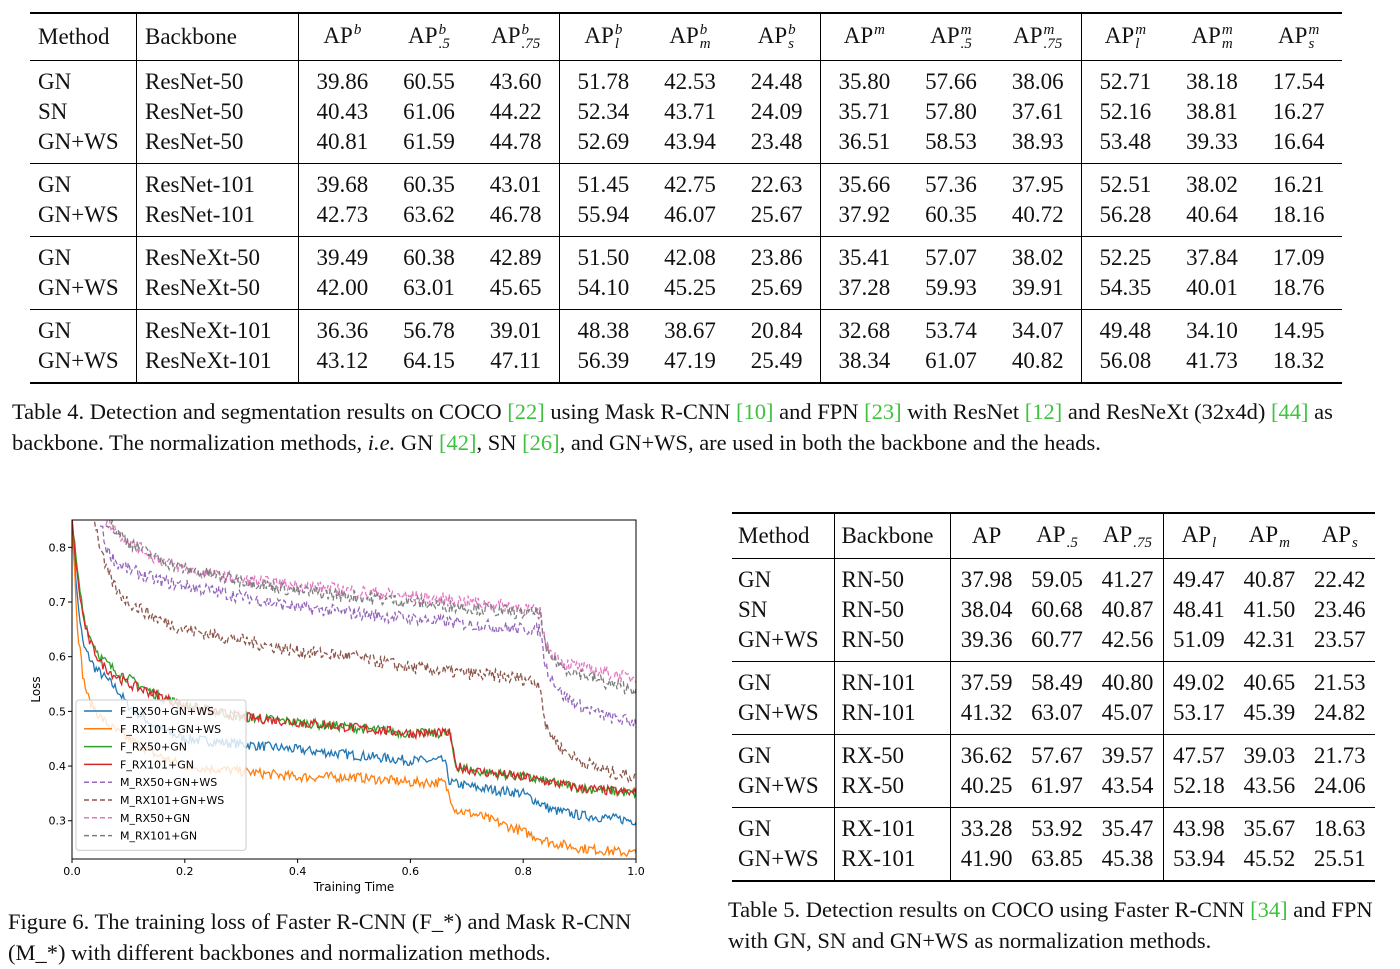 This screenshot has height=969, width=1400. Describe the element at coordinates (1128, 716) in the screenshot. I see `value-cell: 45.07` at that location.